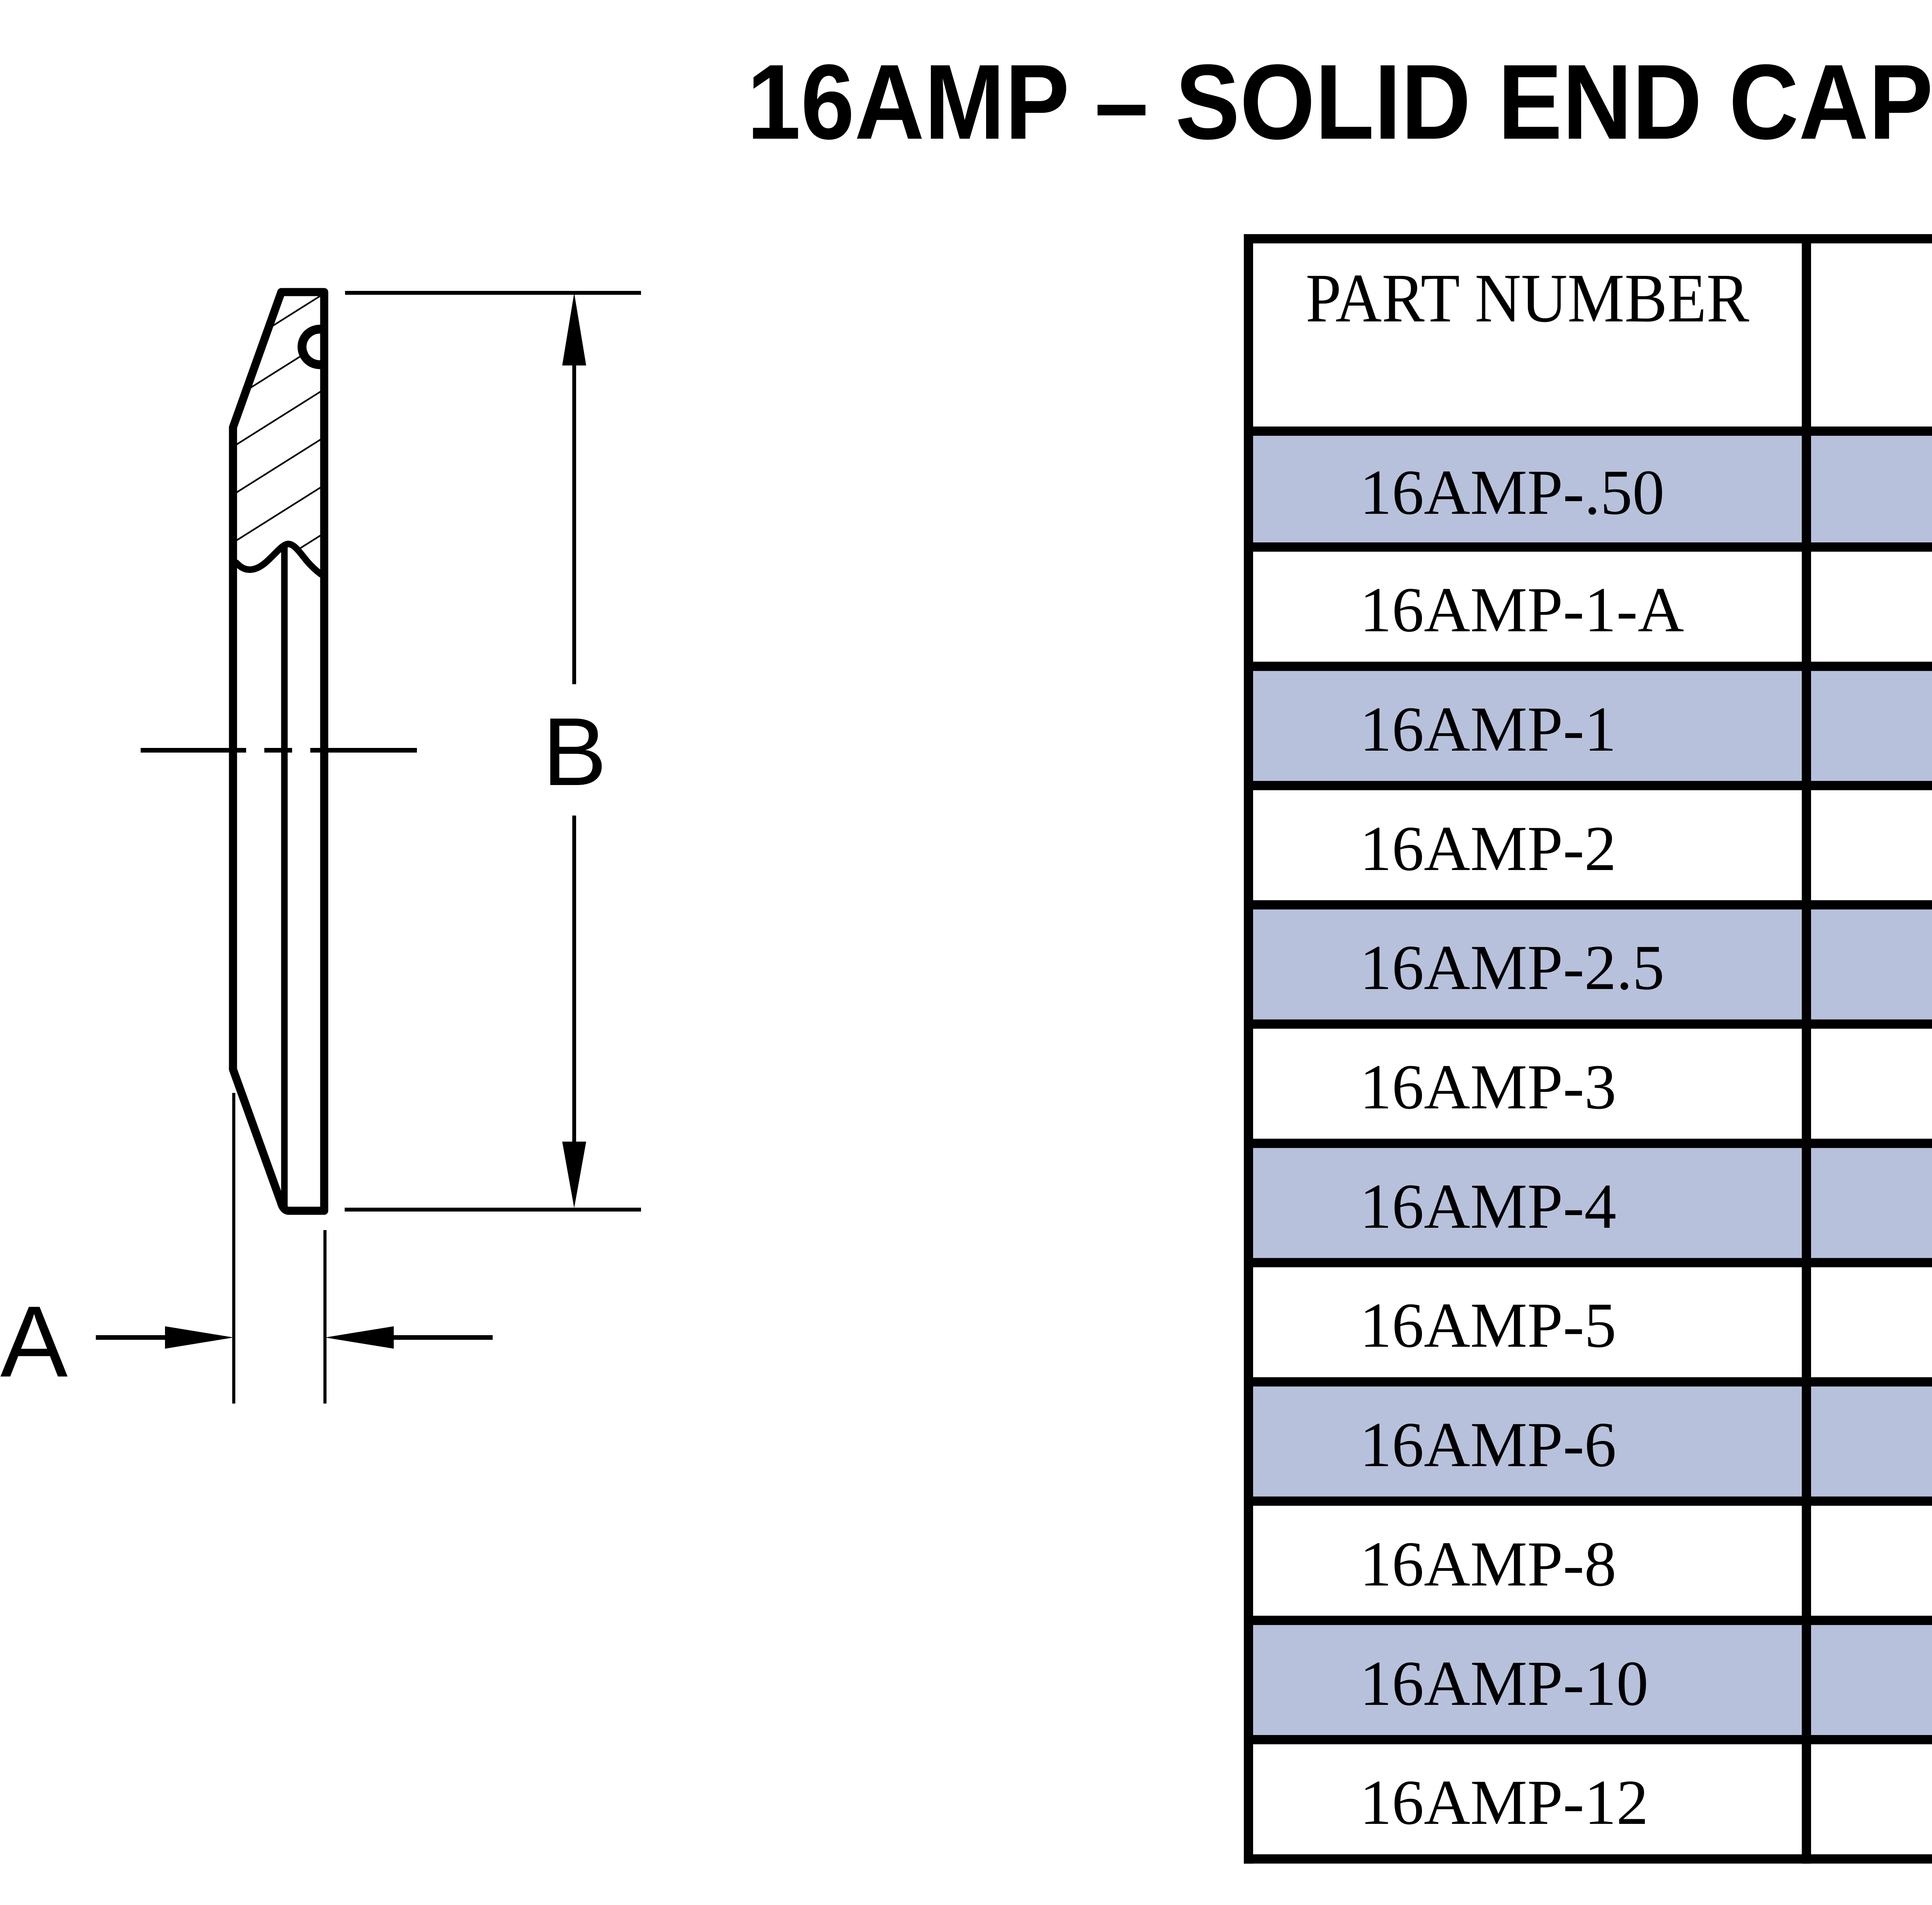 Image resolution: width=1932 pixels, height=1905 pixels. What do you see at coordinates (575, 752) in the screenshot?
I see `svg-text: B` at bounding box center [575, 752].